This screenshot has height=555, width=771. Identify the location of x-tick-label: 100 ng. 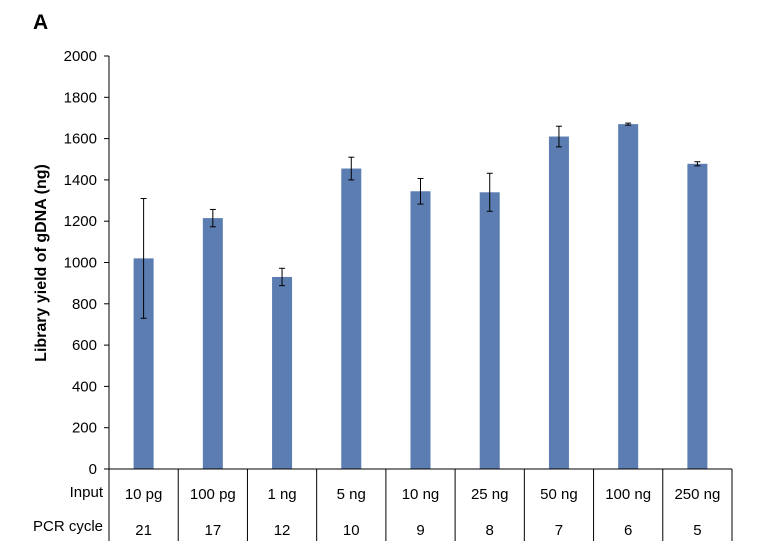
(628, 494).